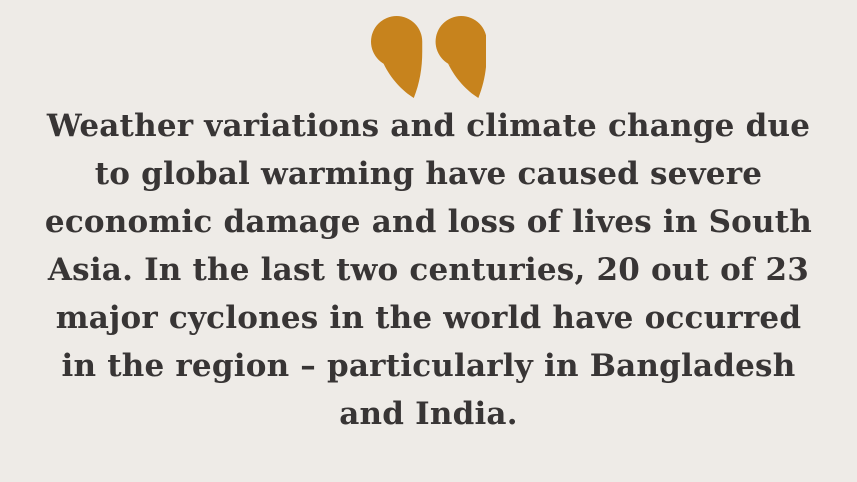 The image size is (857, 482). I want to click on quote-line: to global warming have caused severe, so click(428, 174).